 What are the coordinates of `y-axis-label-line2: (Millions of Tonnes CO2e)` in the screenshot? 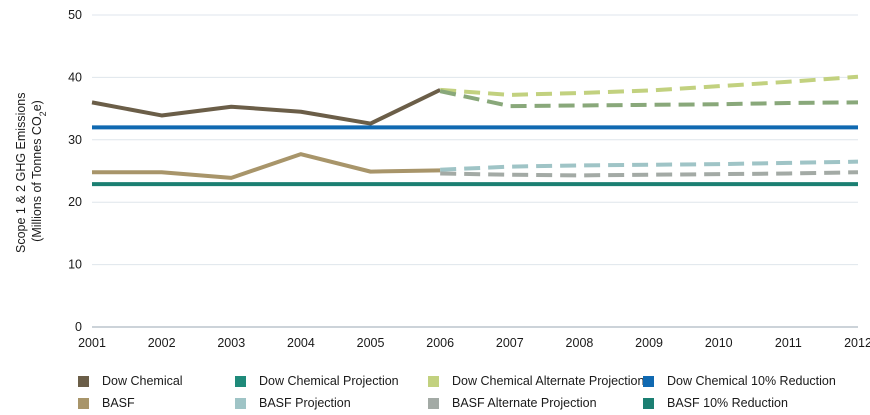 It's located at (39, 171).